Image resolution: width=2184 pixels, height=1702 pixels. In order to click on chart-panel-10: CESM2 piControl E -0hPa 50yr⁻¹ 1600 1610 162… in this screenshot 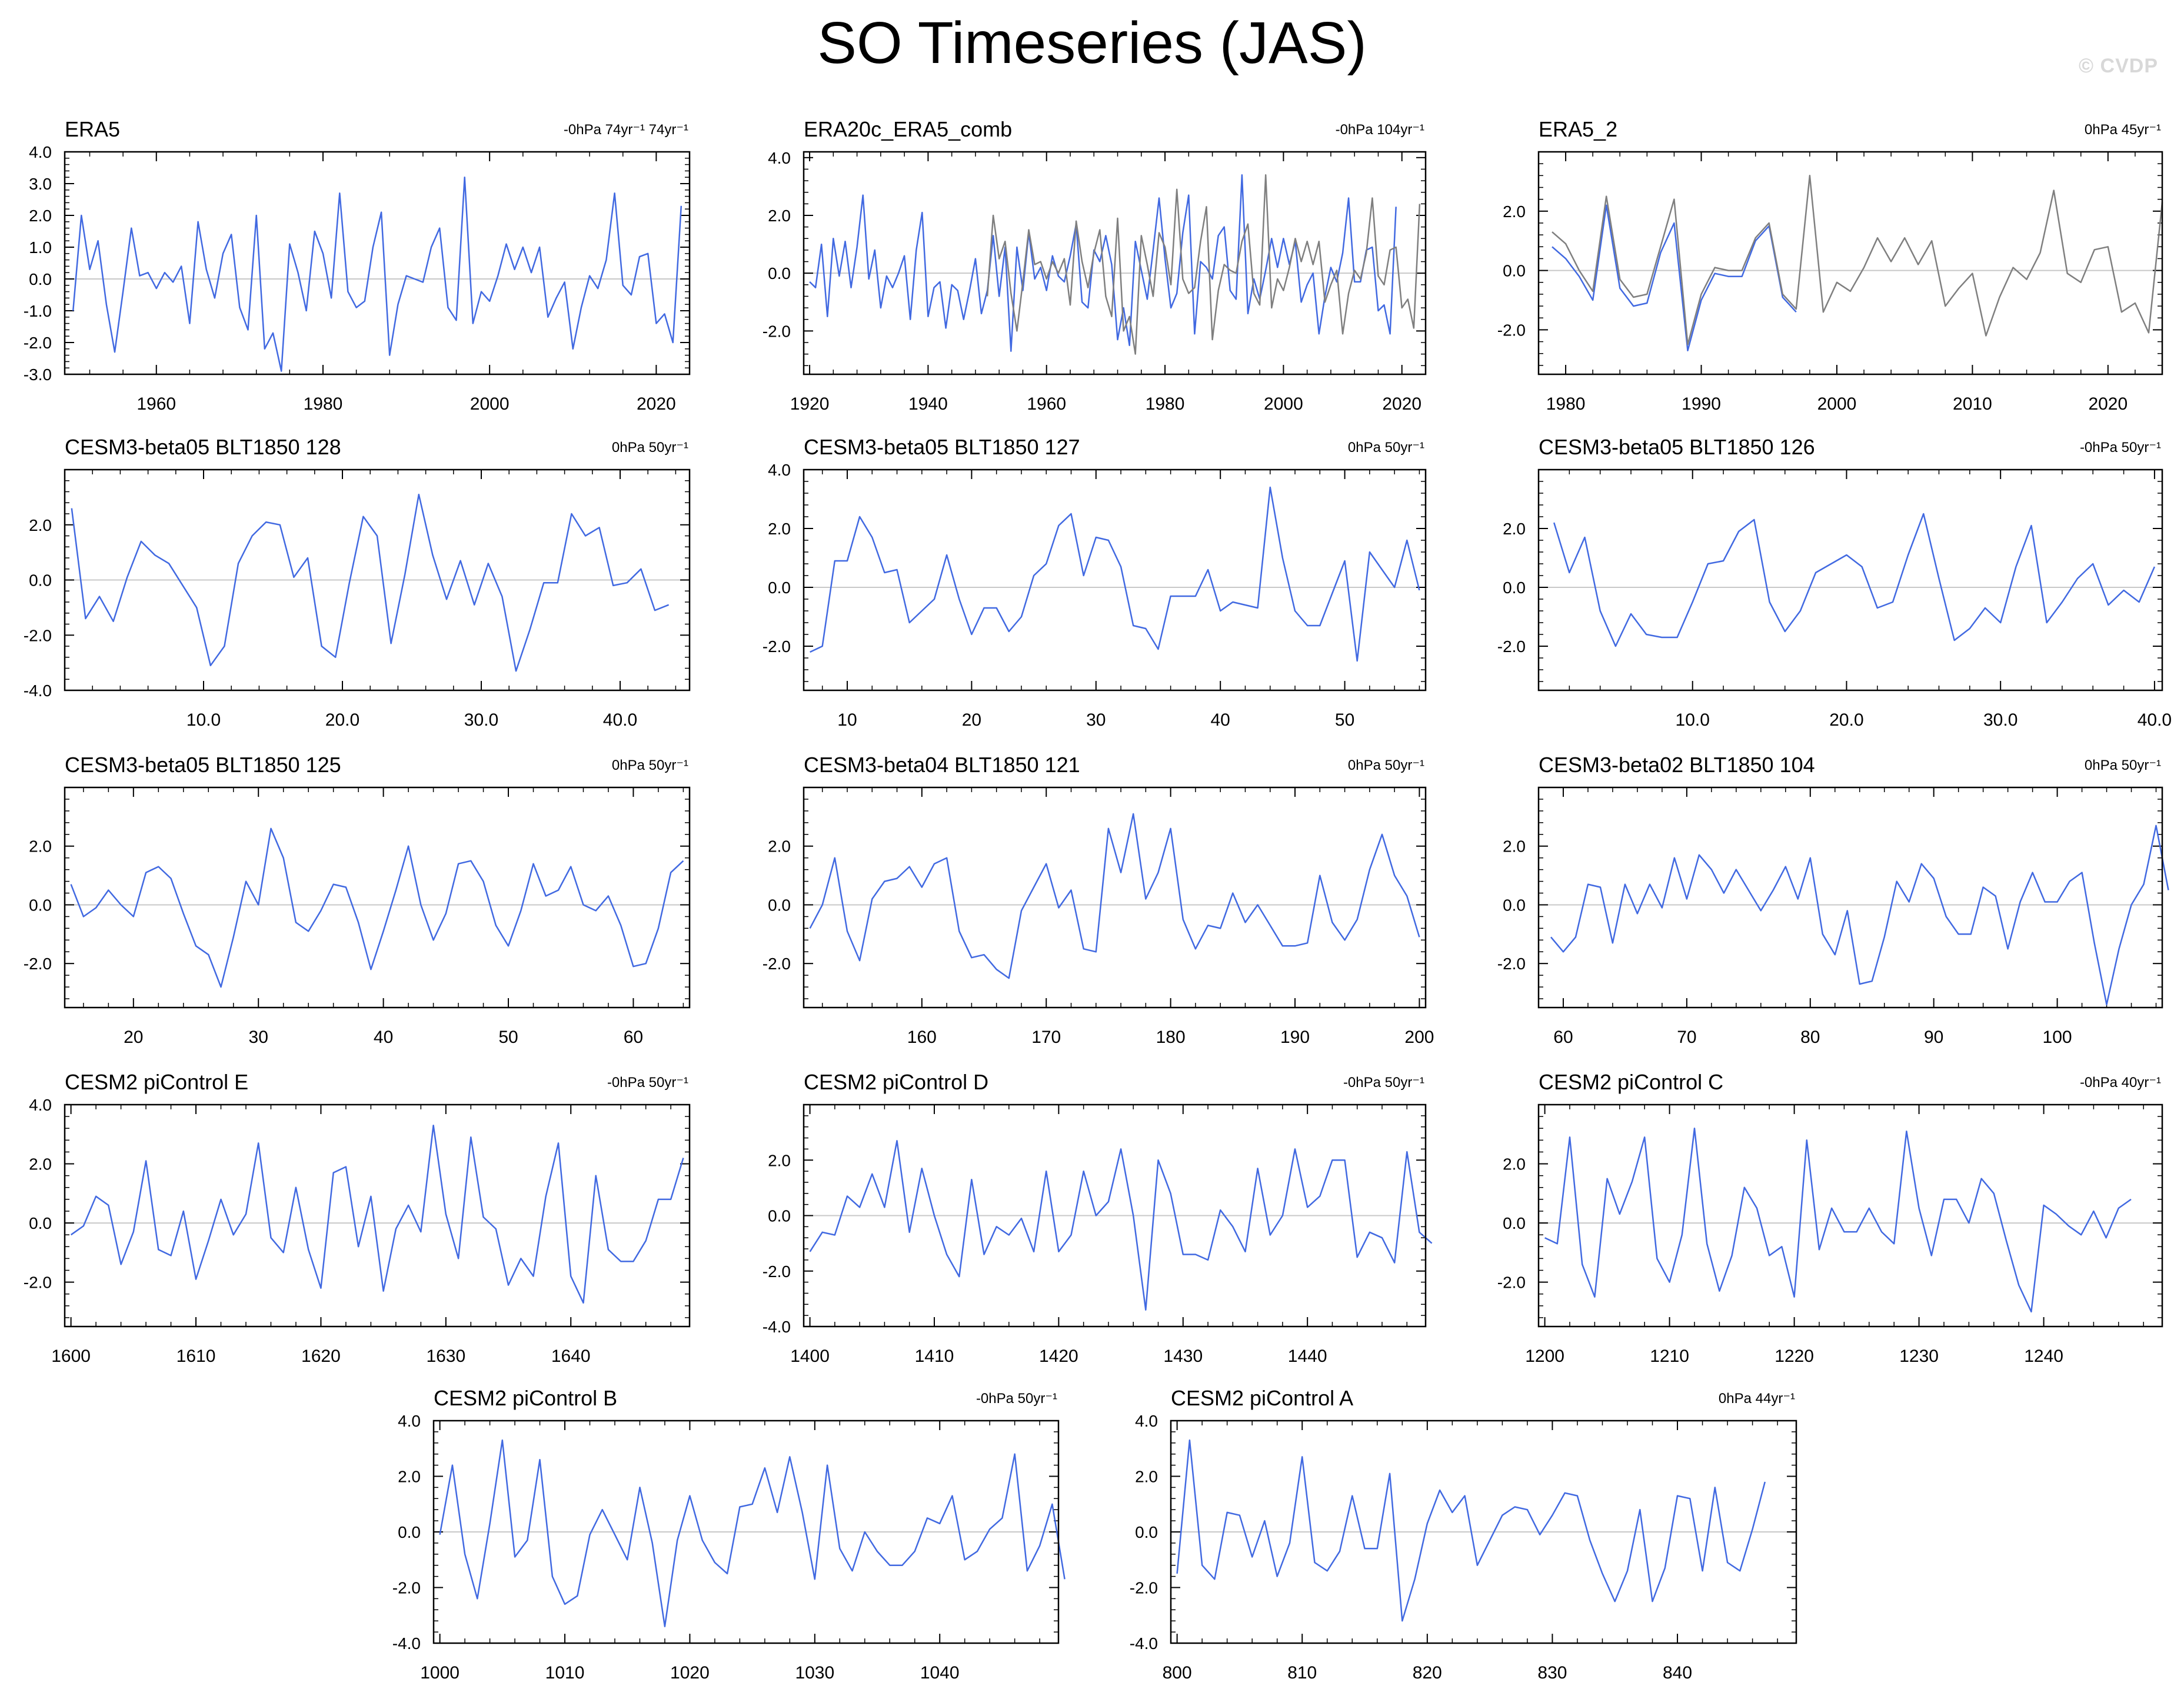, I will do `click(357, 1218)`.